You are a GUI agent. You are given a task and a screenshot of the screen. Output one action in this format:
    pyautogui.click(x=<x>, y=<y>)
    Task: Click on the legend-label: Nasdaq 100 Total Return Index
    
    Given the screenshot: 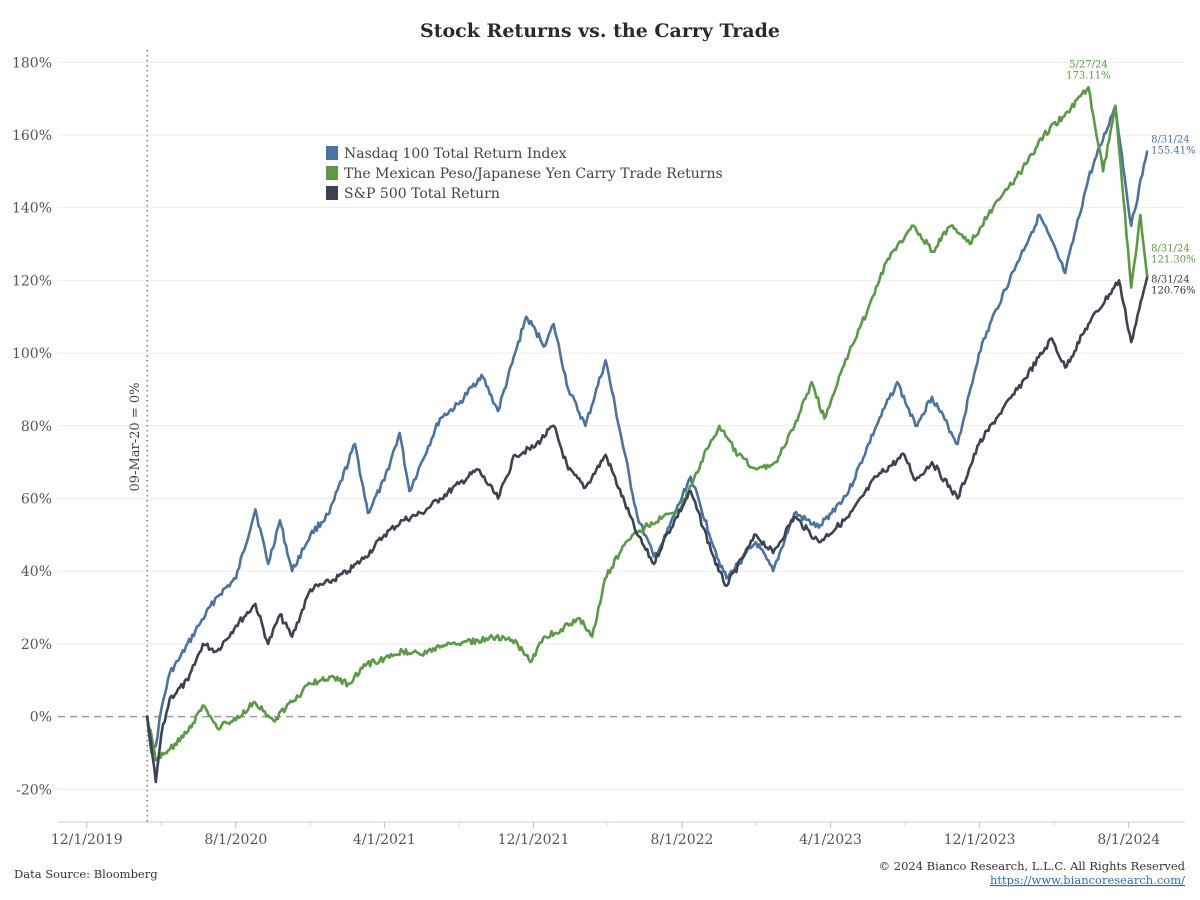 What is the action you would take?
    pyautogui.click(x=455, y=154)
    